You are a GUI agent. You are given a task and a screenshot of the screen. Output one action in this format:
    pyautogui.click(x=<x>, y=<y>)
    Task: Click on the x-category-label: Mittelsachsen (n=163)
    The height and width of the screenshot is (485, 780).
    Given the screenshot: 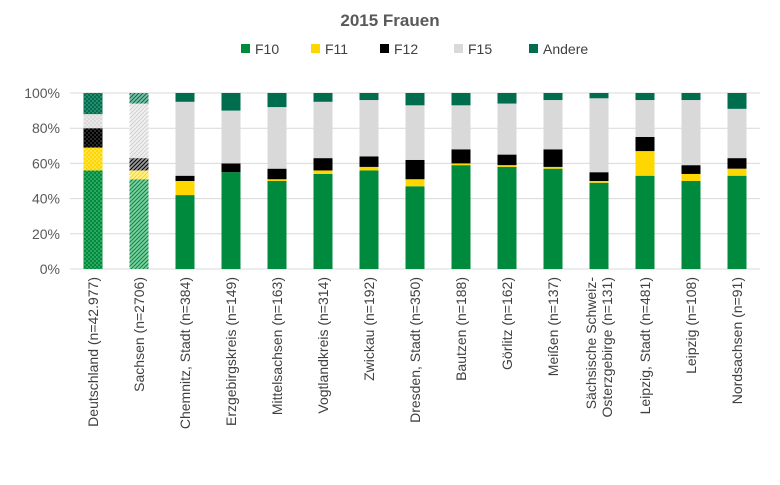 What is the action you would take?
    pyautogui.click(x=277, y=346)
    